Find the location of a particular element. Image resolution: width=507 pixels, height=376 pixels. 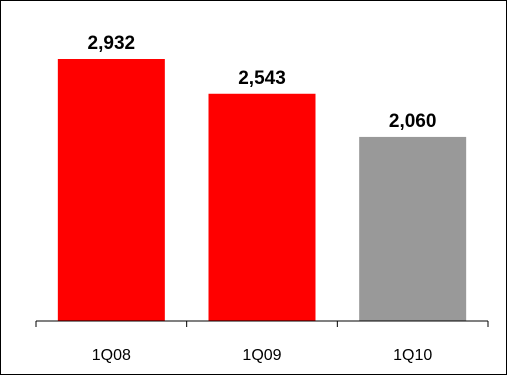

value-label-1q08: 2,932 is located at coordinates (112, 43).